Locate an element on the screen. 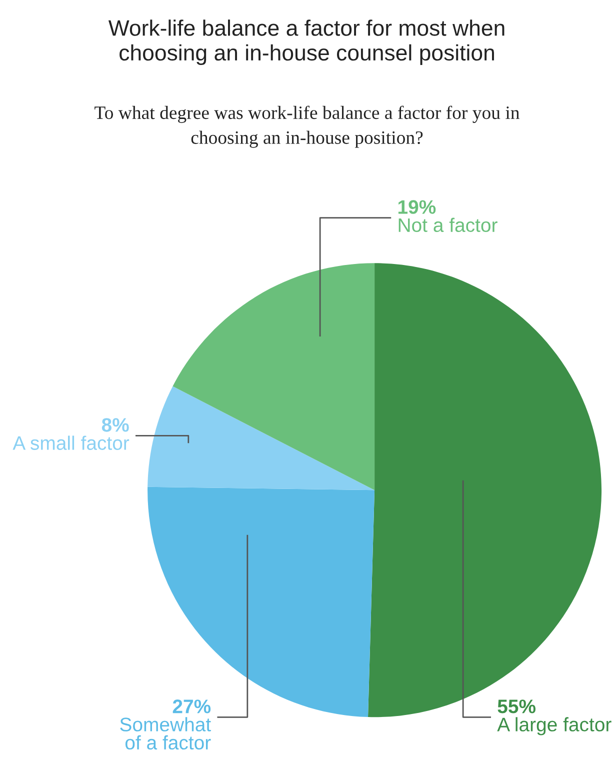  slice-label: A small factor is located at coordinates (71, 443).